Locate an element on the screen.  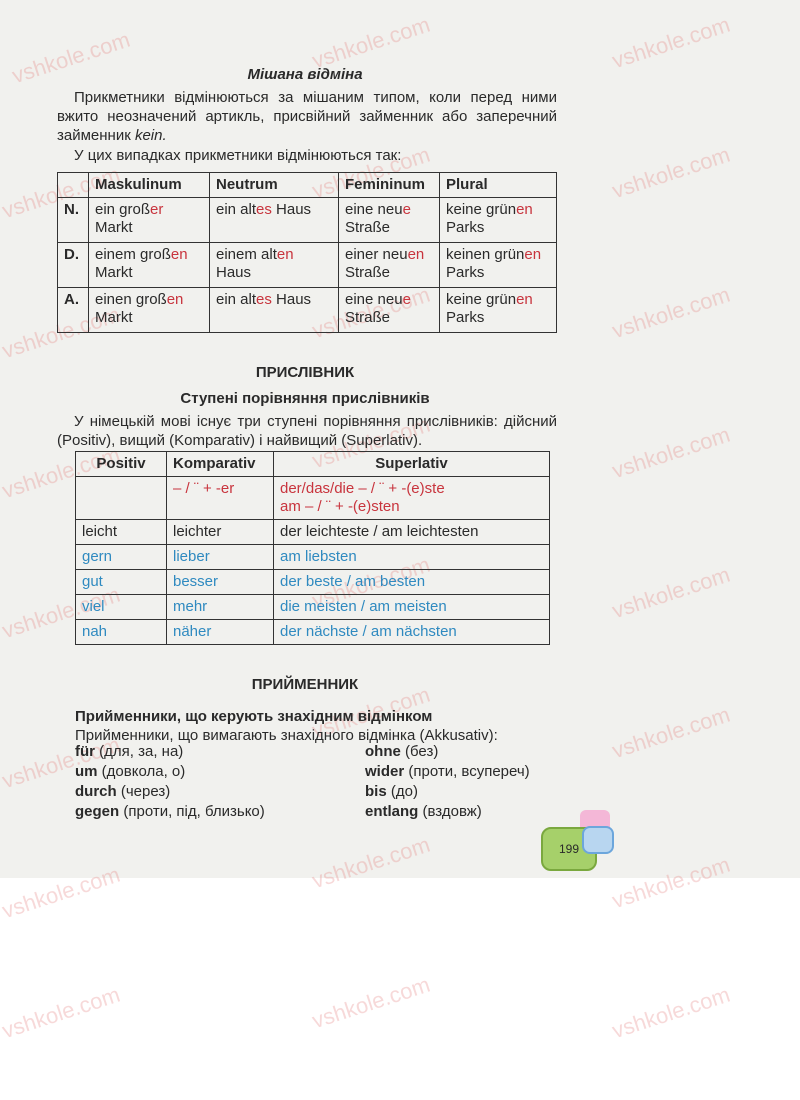
cell-superlativ: am liebsten is located at coordinates (411, 557).